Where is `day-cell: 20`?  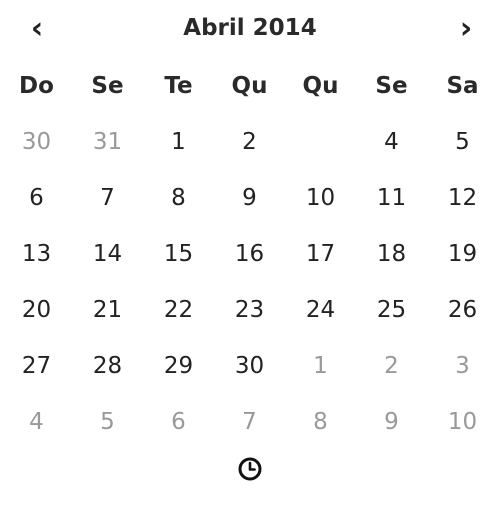 day-cell: 20 is located at coordinates (36, 310).